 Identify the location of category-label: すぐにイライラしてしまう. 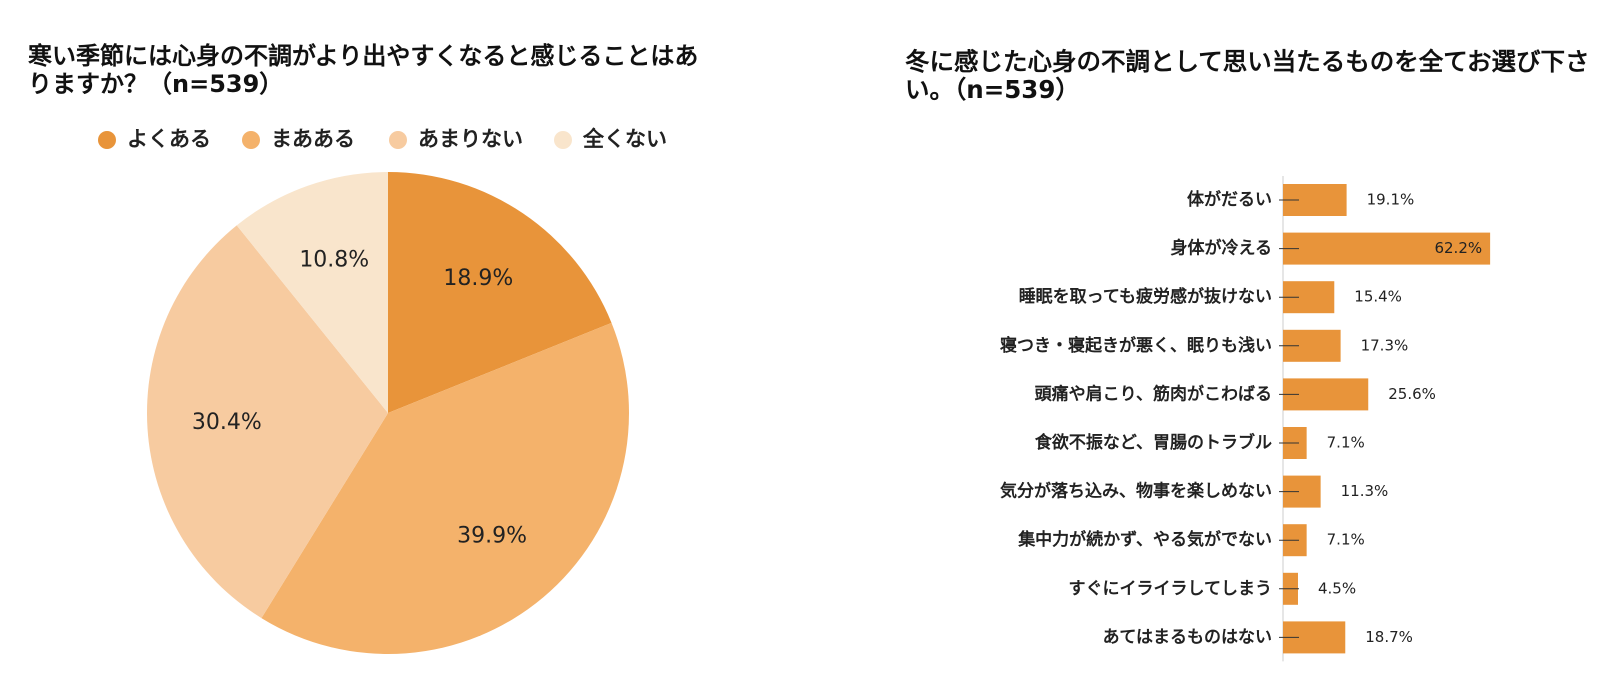
(1171, 589).